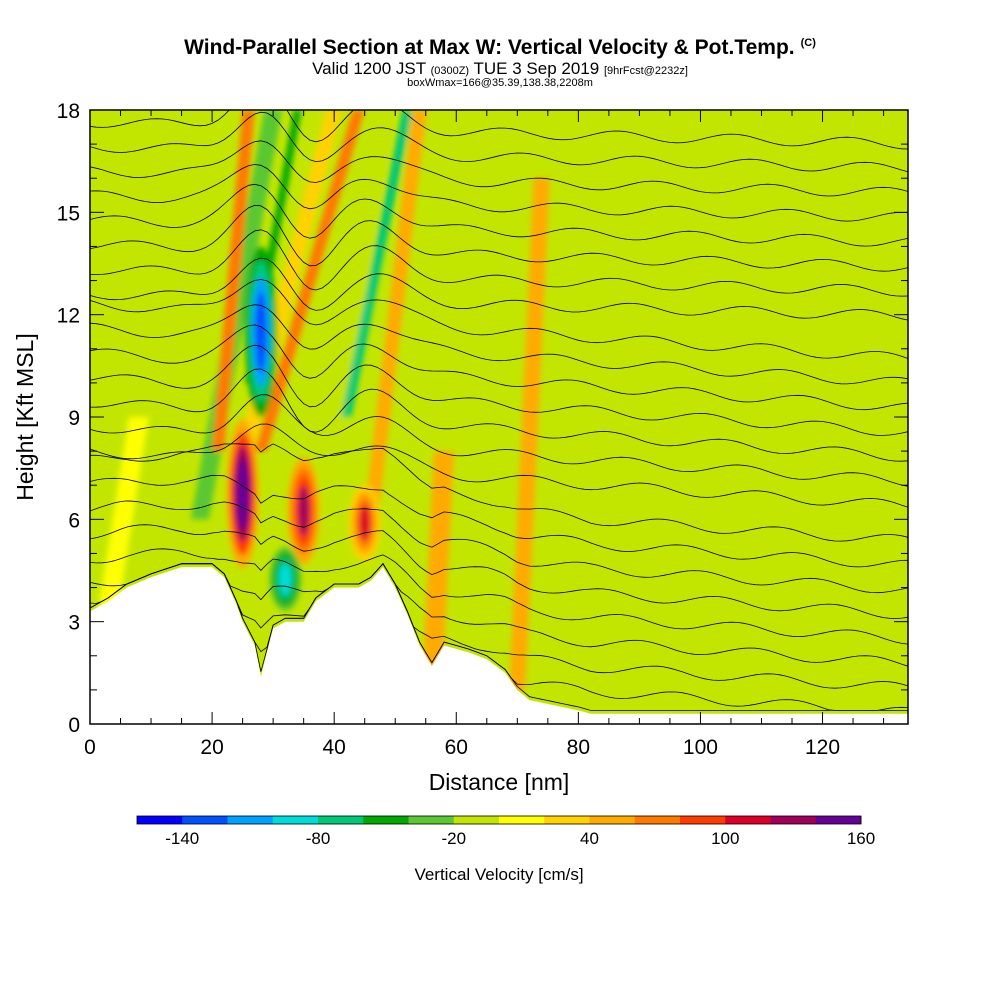  I want to click on colorbar-tick-label: -140, so click(182, 838).